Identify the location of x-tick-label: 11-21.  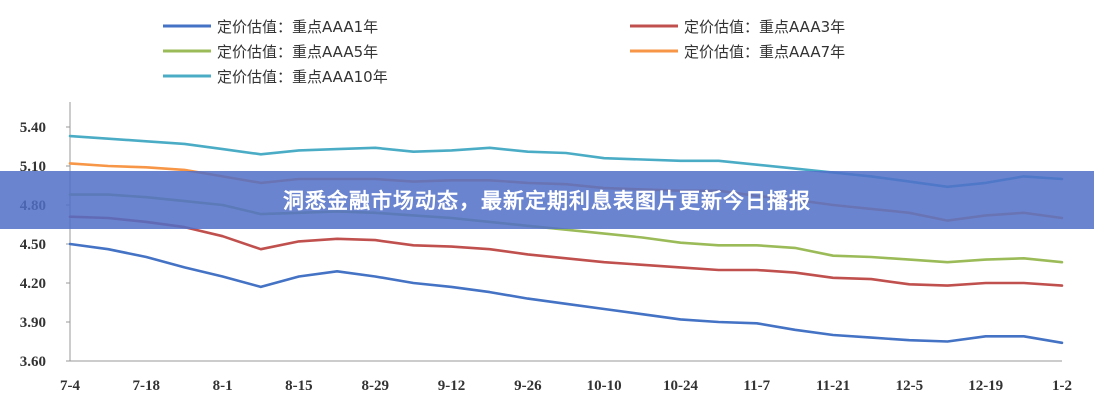
(833, 386).